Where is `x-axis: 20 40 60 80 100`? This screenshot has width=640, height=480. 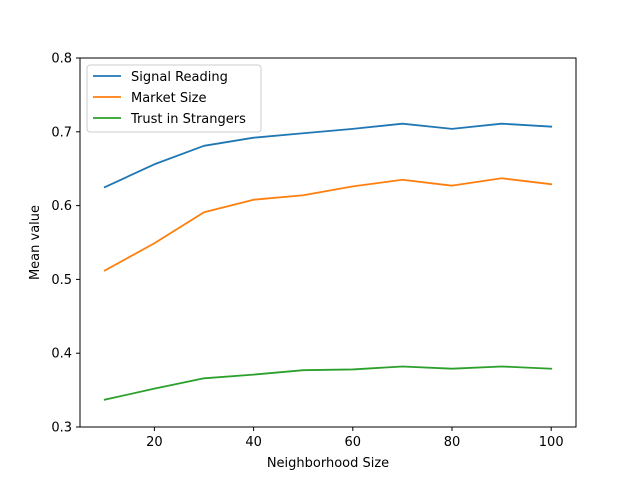
x-axis: 20 40 60 80 100 is located at coordinates (355, 438).